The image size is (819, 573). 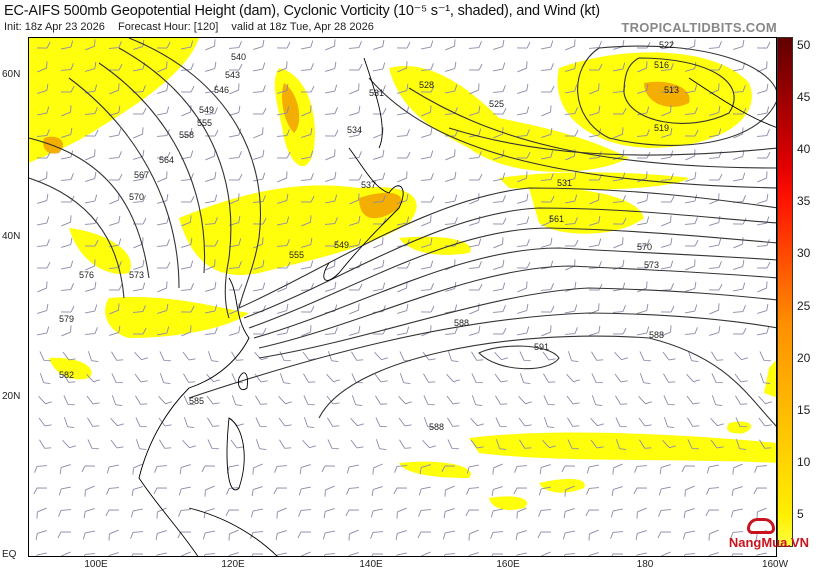 I want to click on colorbar-tick: 45, so click(x=804, y=97).